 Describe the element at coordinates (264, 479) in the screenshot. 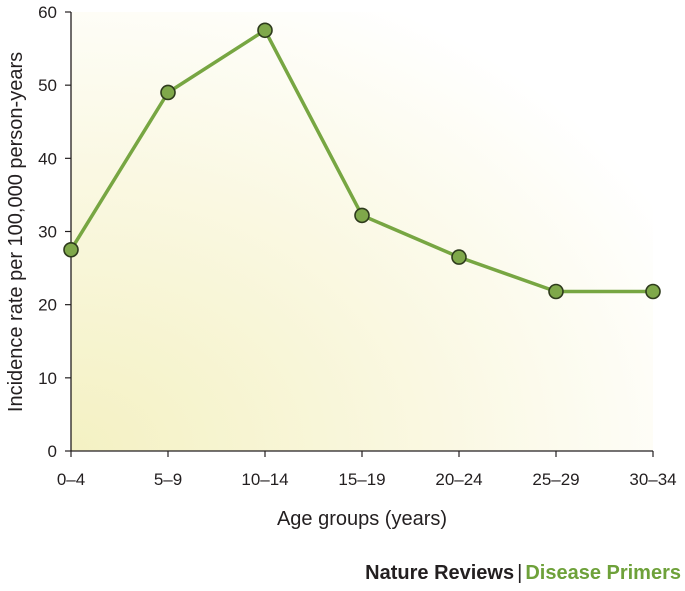

I see `x-tick-label: 10–14` at that location.